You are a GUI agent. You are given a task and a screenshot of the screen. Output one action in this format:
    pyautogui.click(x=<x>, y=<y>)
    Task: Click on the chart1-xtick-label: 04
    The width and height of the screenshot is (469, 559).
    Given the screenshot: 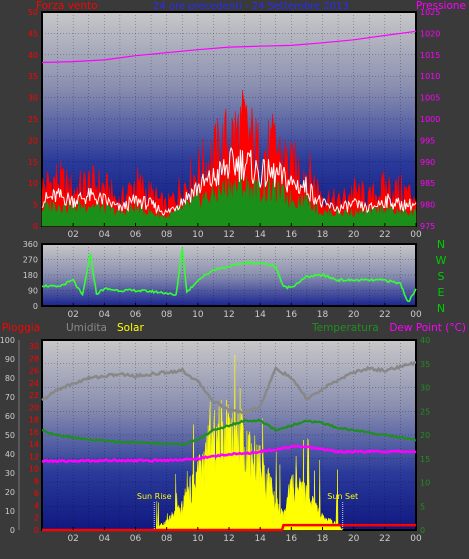 What is the action you would take?
    pyautogui.click(x=105, y=235)
    